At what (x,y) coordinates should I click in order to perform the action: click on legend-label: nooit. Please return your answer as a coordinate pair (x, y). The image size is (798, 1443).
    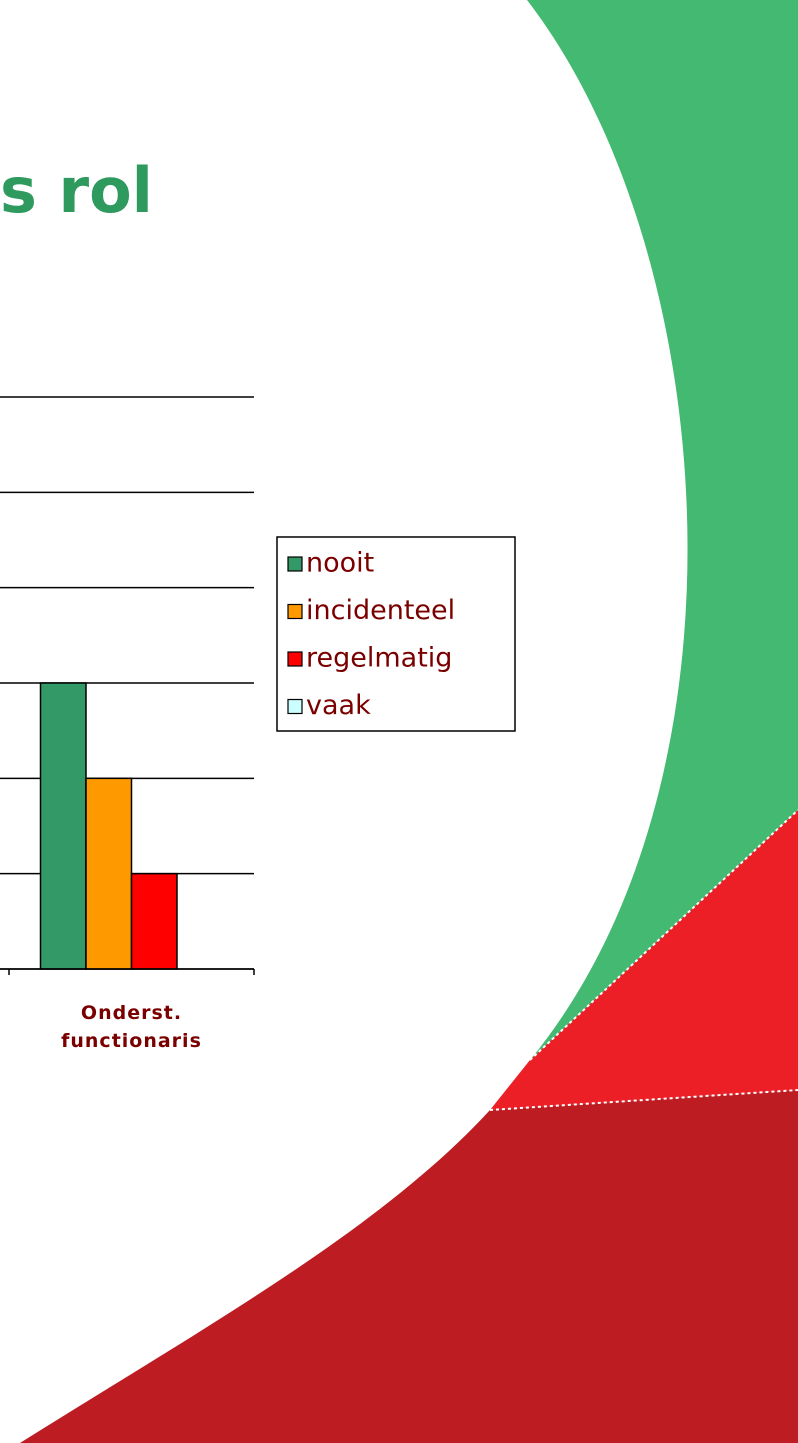
    Looking at the image, I should click on (340, 563).